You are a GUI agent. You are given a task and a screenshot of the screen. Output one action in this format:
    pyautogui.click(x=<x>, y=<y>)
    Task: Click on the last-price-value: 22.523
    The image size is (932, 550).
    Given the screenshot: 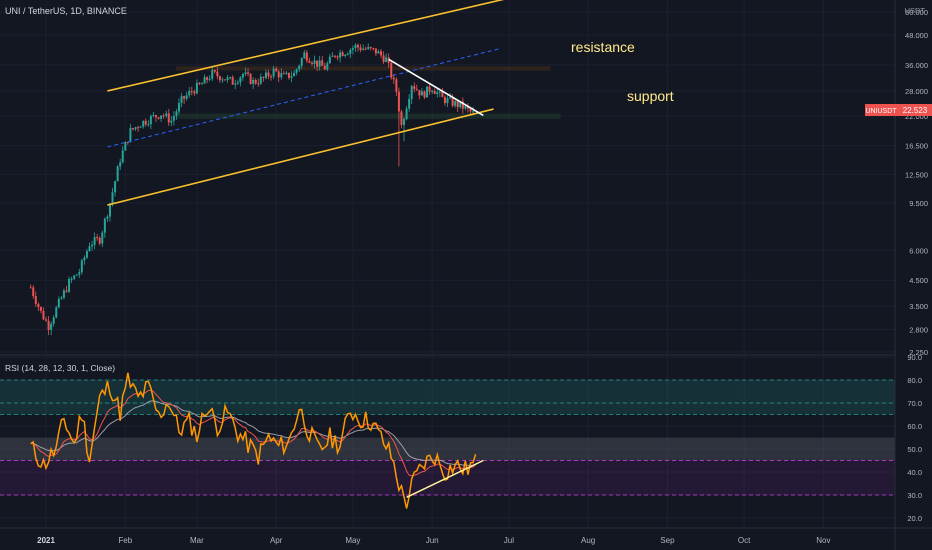 What is the action you would take?
    pyautogui.click(x=915, y=110)
    